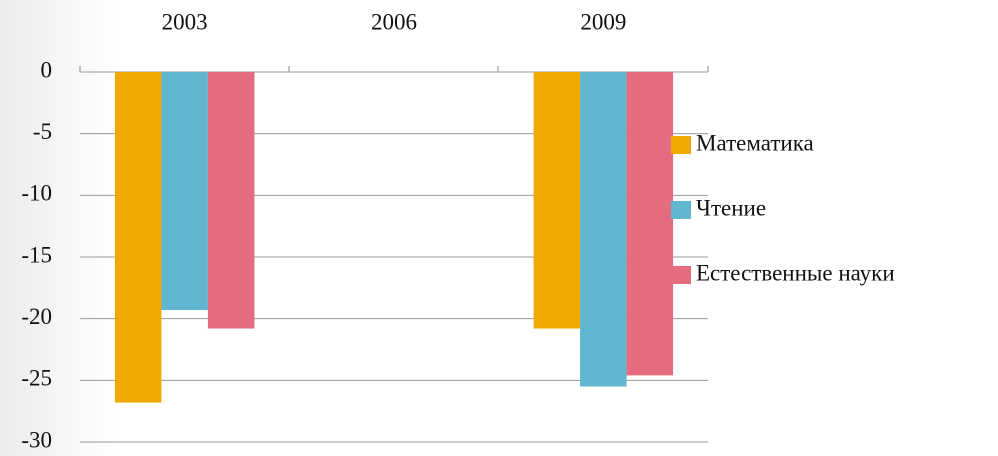  What do you see at coordinates (36, 254) in the screenshot?
I see `y-tick-label: -15` at bounding box center [36, 254].